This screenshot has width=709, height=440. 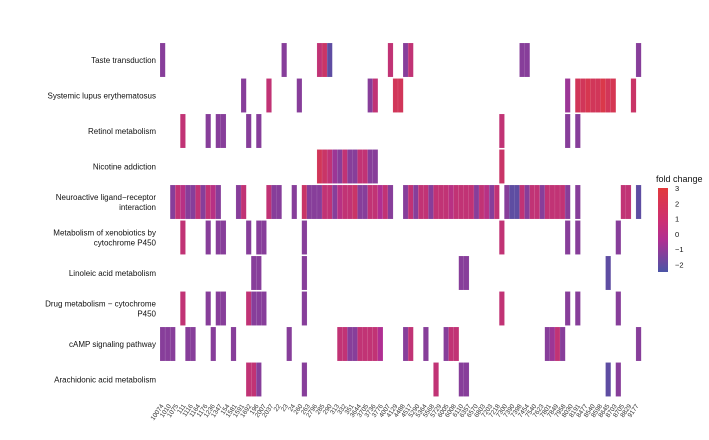 What do you see at coordinates (106, 202) in the screenshot?
I see `row-label: Neuroactive ligand−receptor interaction` at bounding box center [106, 202].